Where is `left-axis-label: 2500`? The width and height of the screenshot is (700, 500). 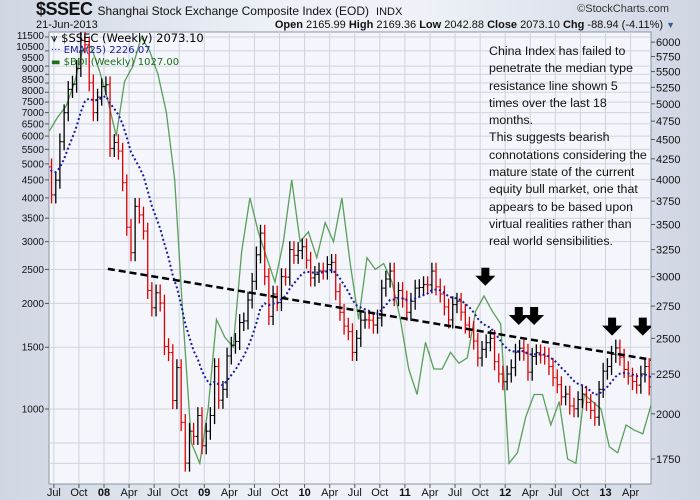 left-axis-label: 2500 is located at coordinates (33, 270).